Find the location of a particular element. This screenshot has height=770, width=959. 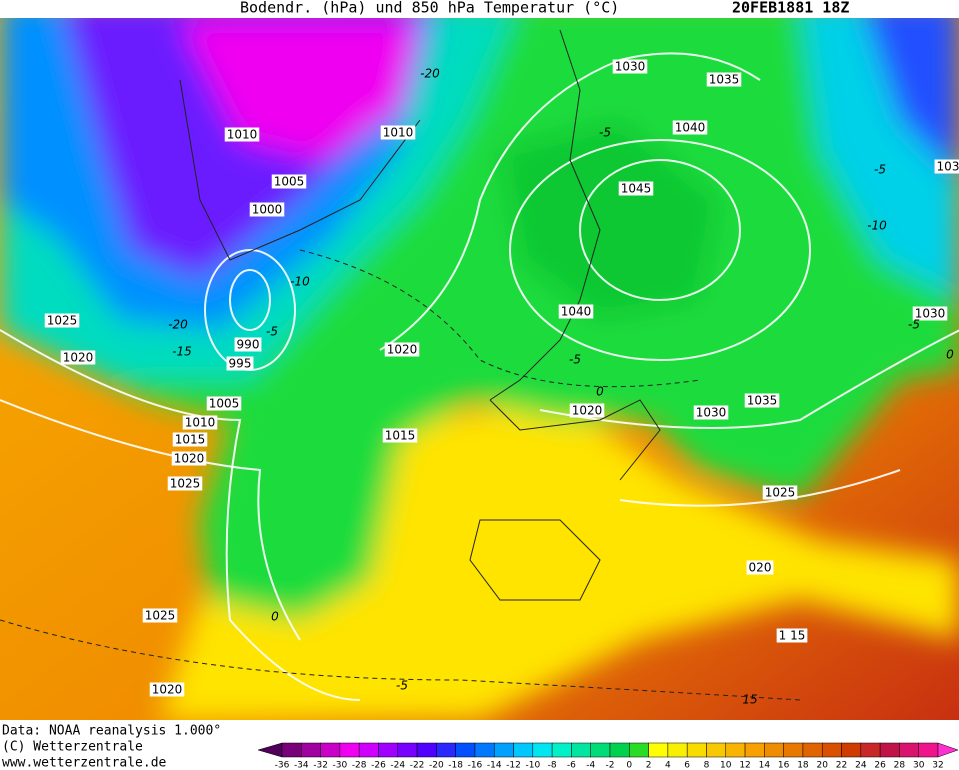

temperature-label: 0 is located at coordinates (275, 617).